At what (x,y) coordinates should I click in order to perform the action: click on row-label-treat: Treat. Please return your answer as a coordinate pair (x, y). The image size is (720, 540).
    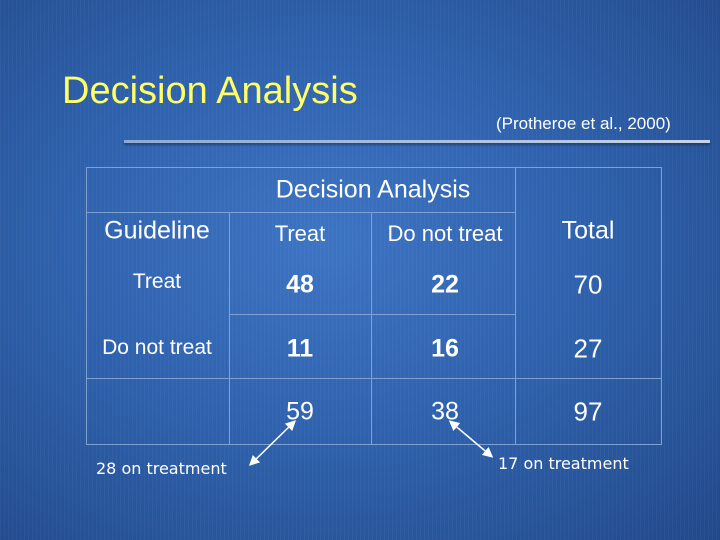
    Looking at the image, I should click on (157, 281).